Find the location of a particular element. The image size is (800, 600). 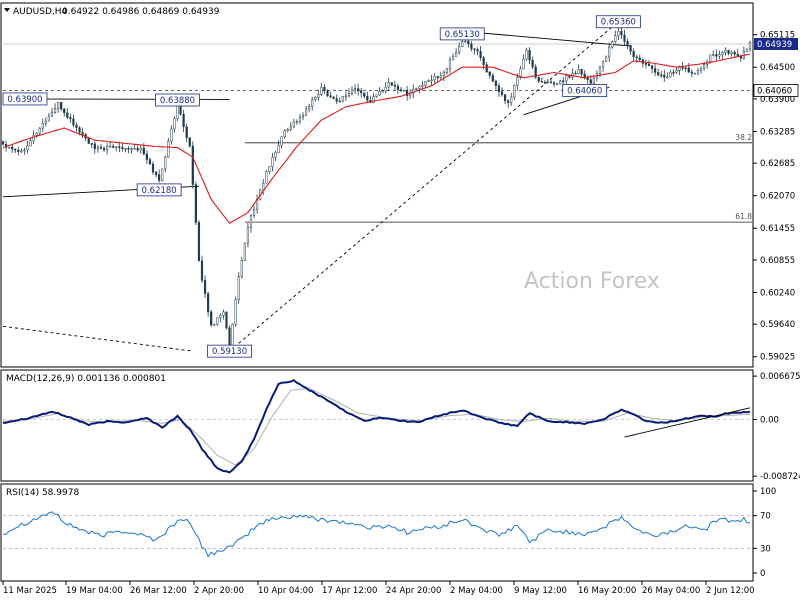

rsi-title: RSI(14) 58.9978 is located at coordinates (42, 493).